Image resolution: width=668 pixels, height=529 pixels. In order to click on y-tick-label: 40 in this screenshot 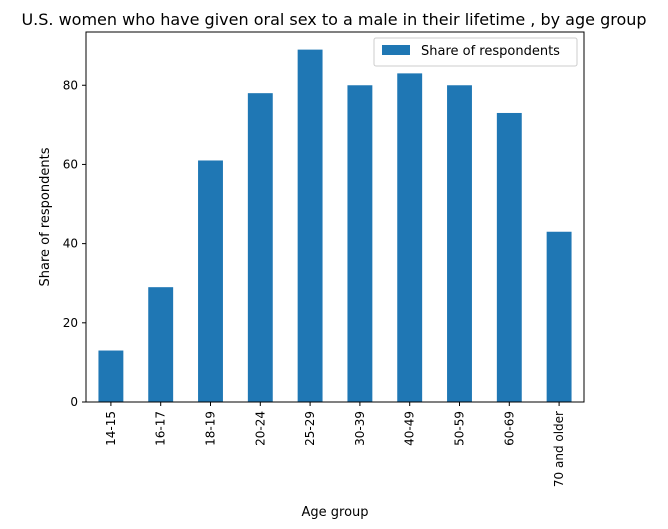, I will do `click(70, 244)`.